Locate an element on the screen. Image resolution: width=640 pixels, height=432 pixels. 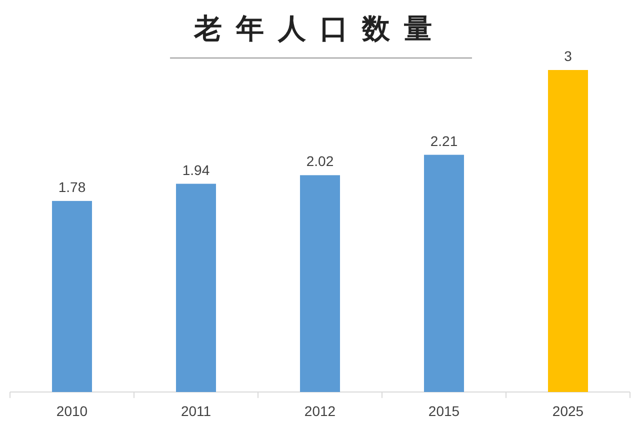
data-label: 3 is located at coordinates (568, 56).